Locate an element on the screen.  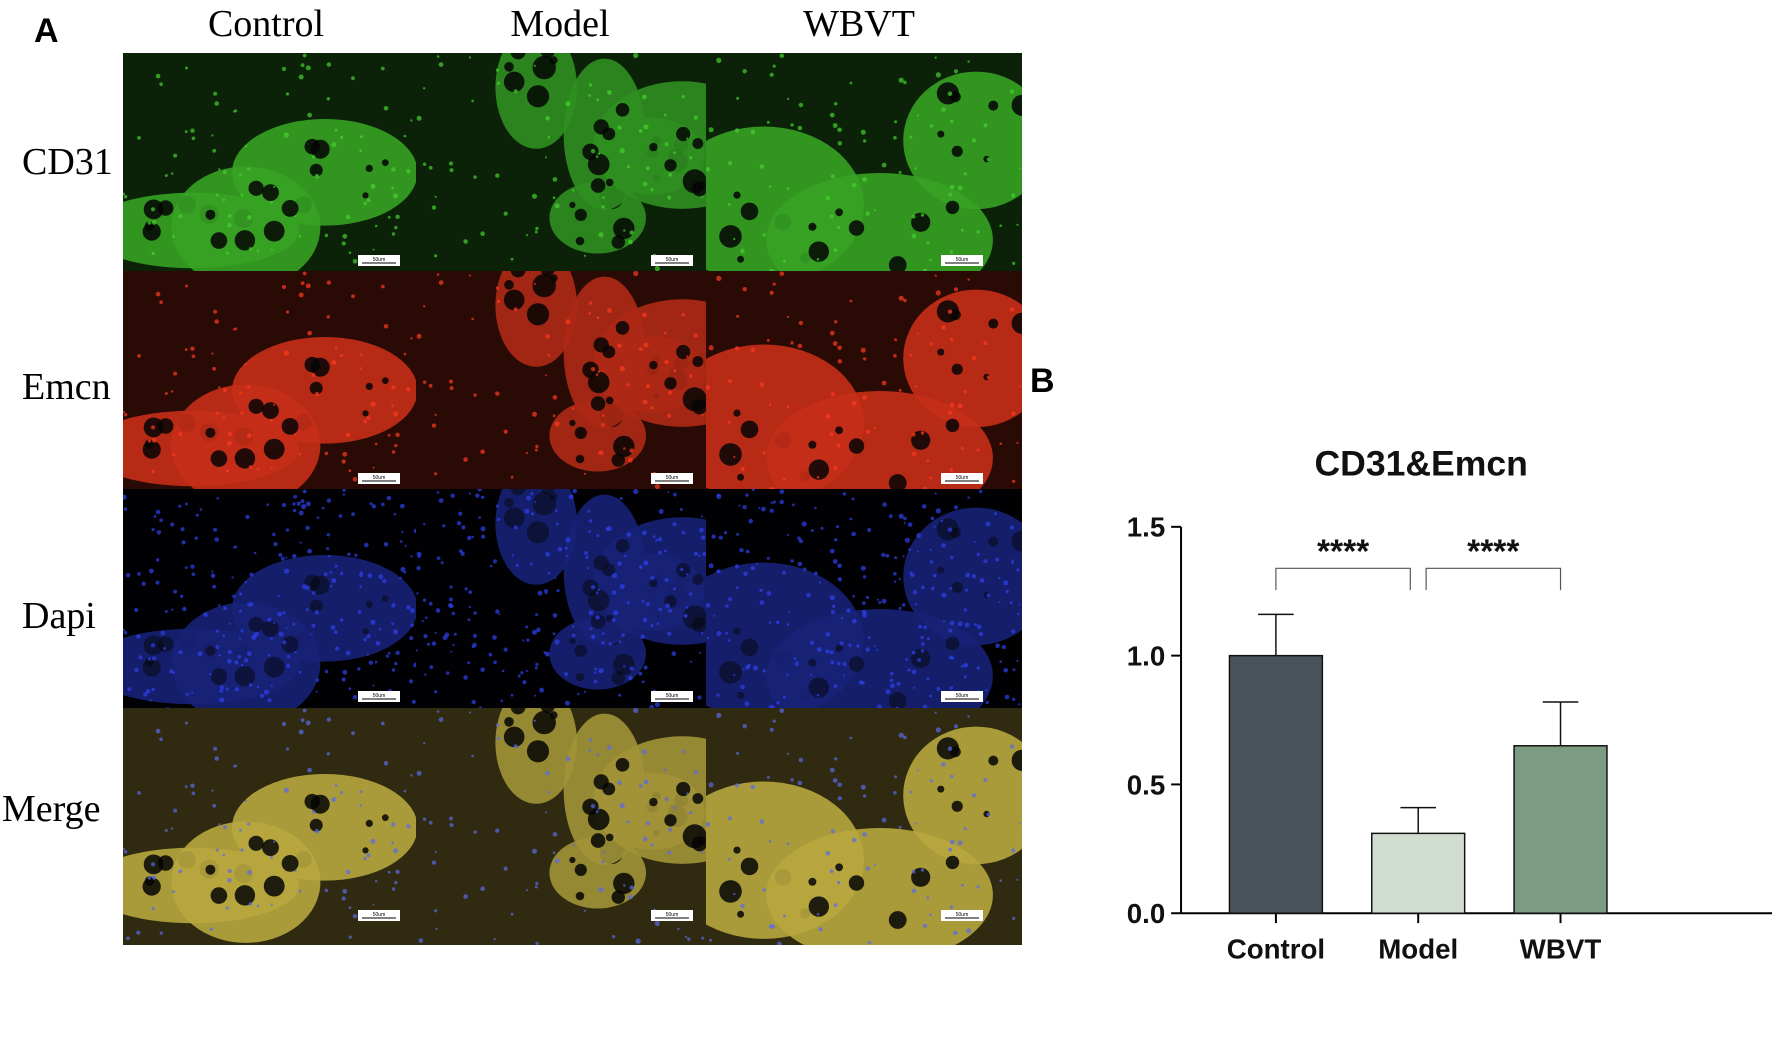
row-label-emcn: Emcn is located at coordinates (66, 387).